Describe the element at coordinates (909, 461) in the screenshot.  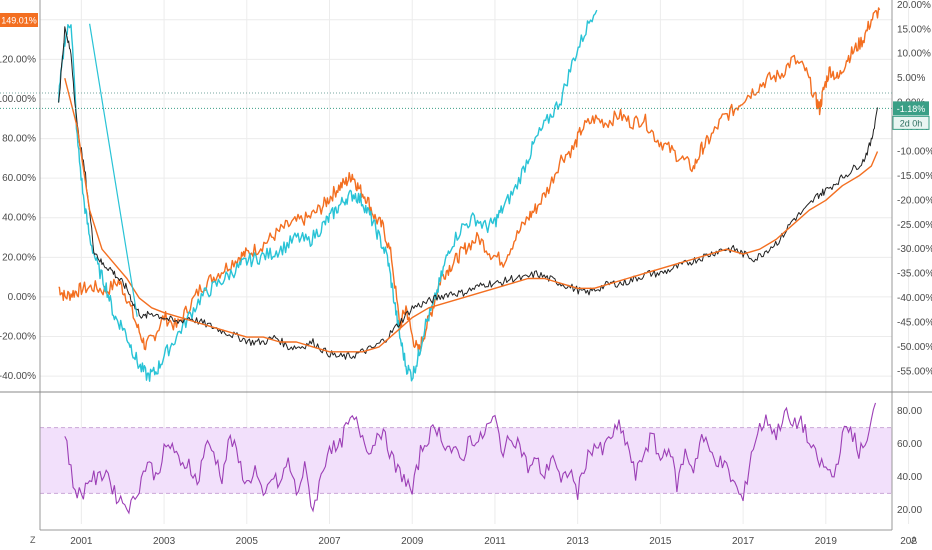
I see `rsi-axis: 80.00 60.00 40.00 20.00` at that location.